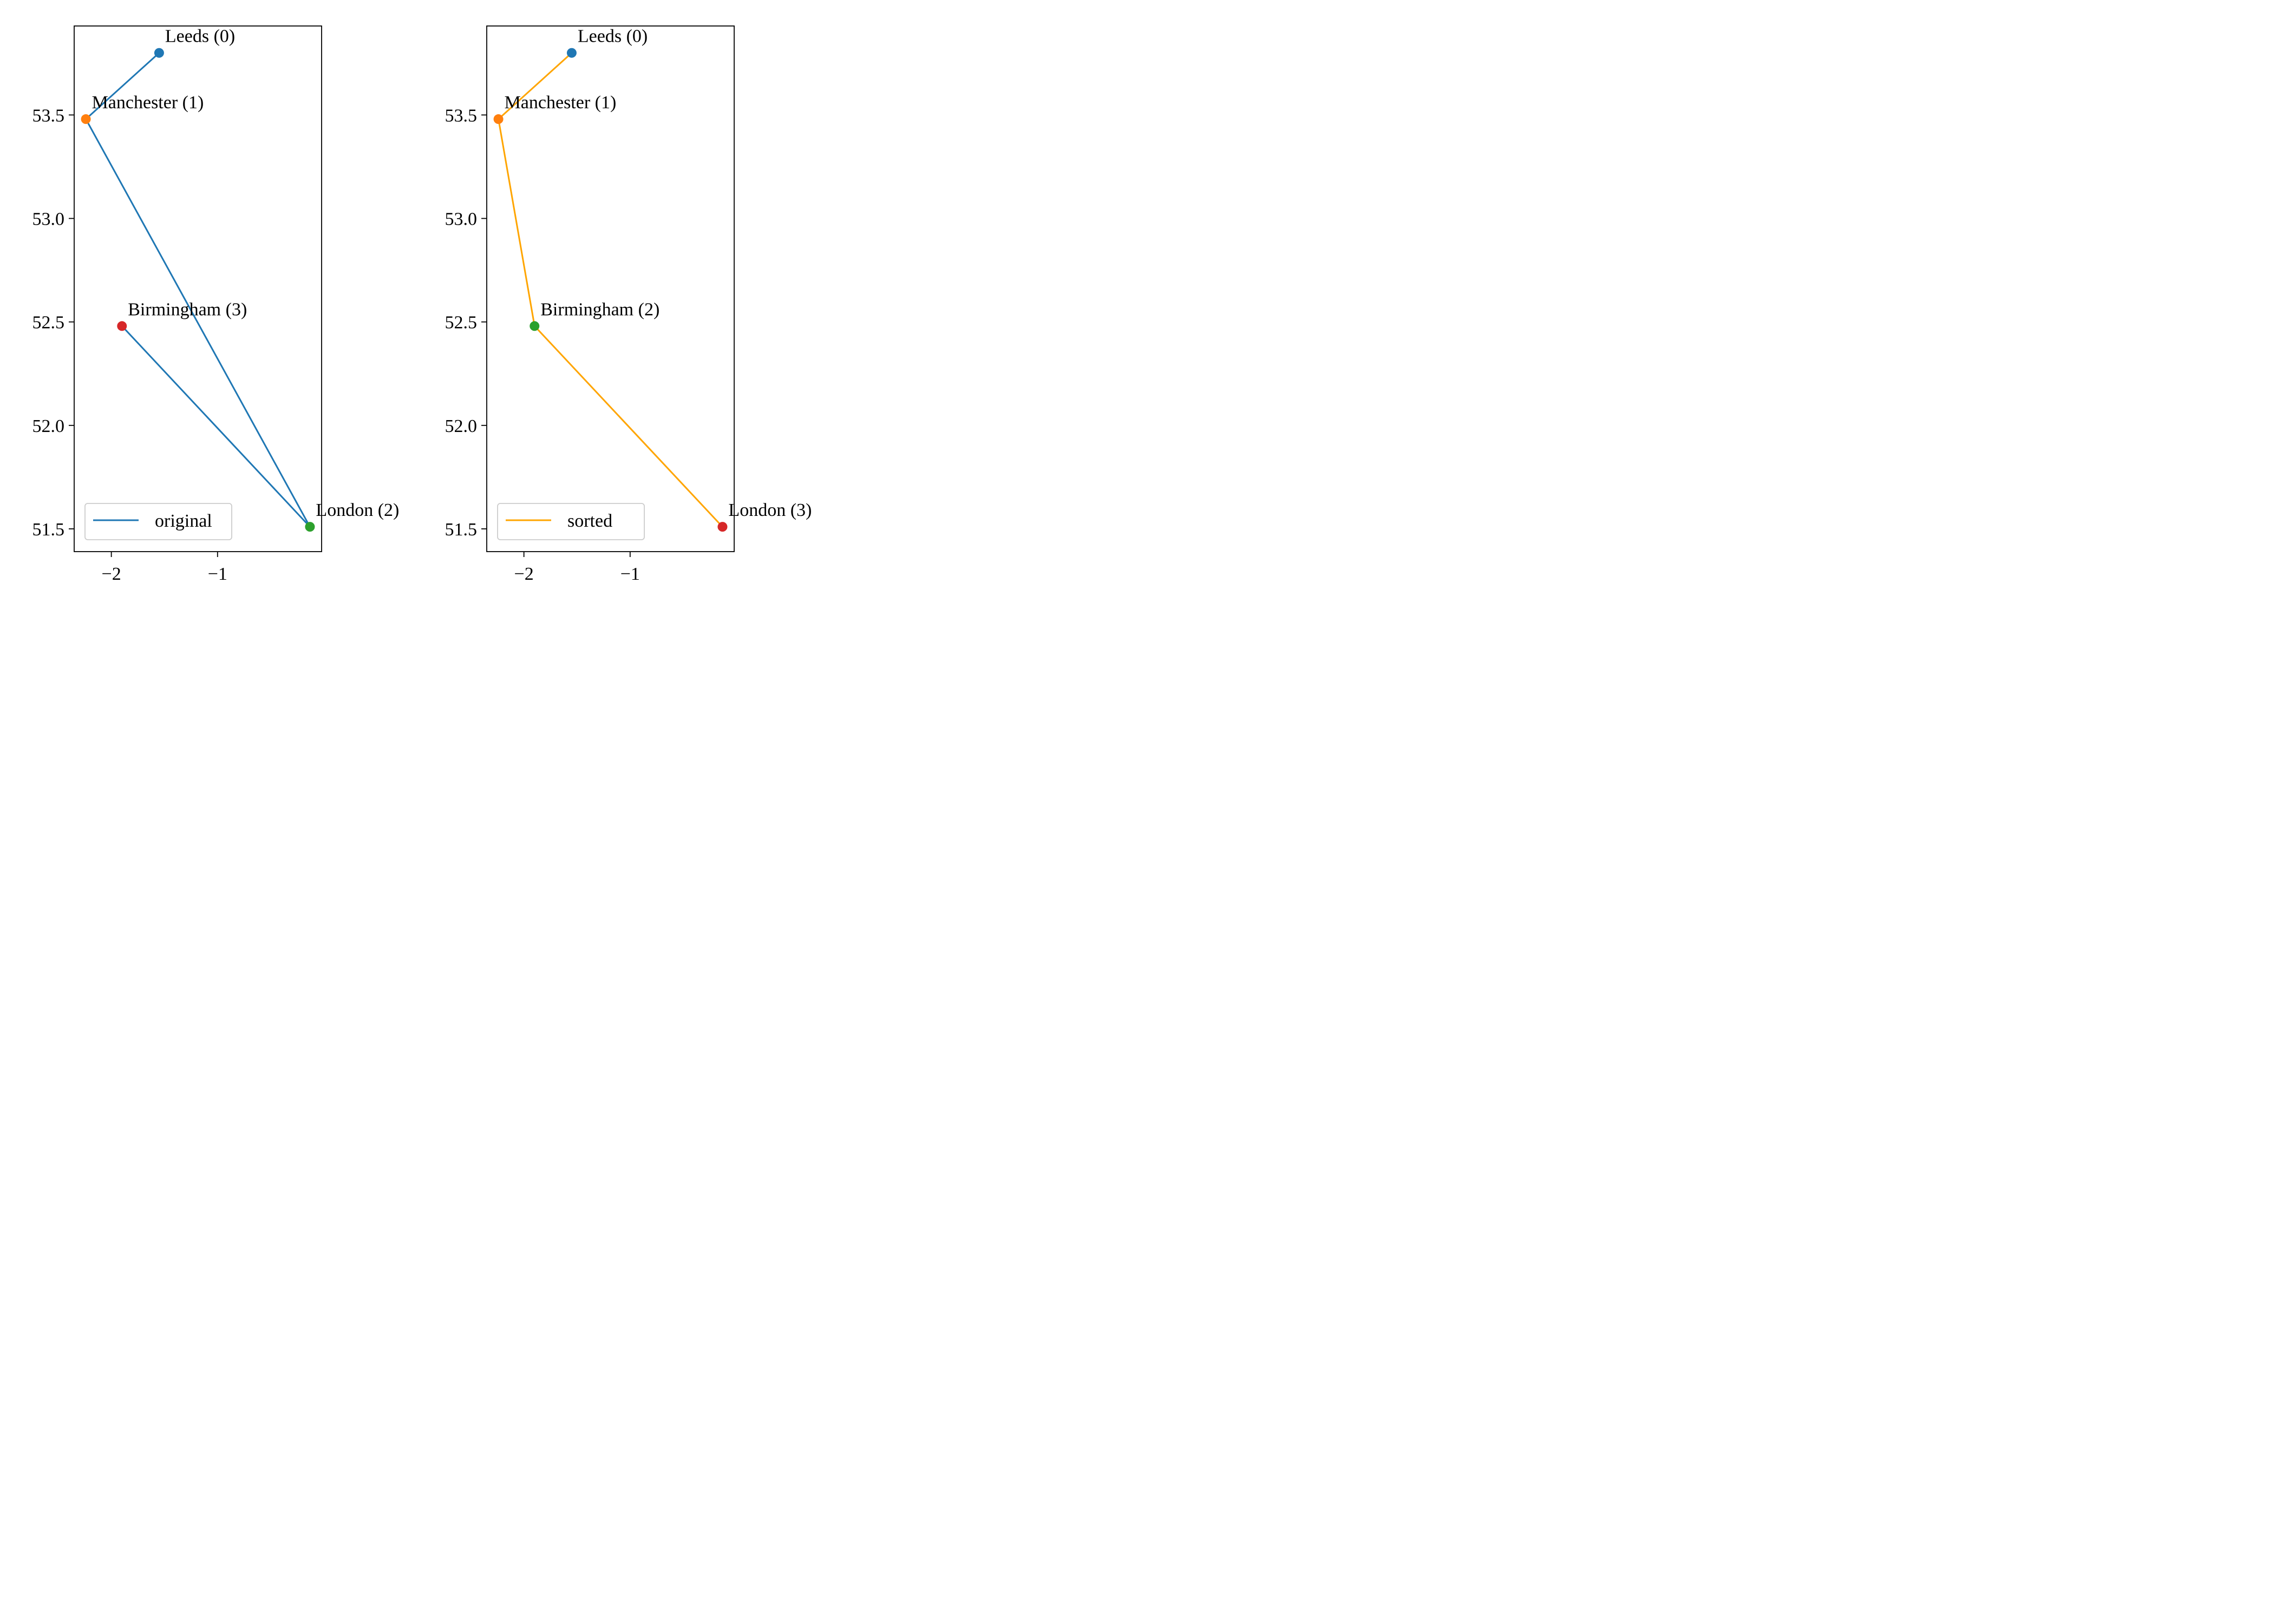  I want to click on legend: original, so click(158, 521).